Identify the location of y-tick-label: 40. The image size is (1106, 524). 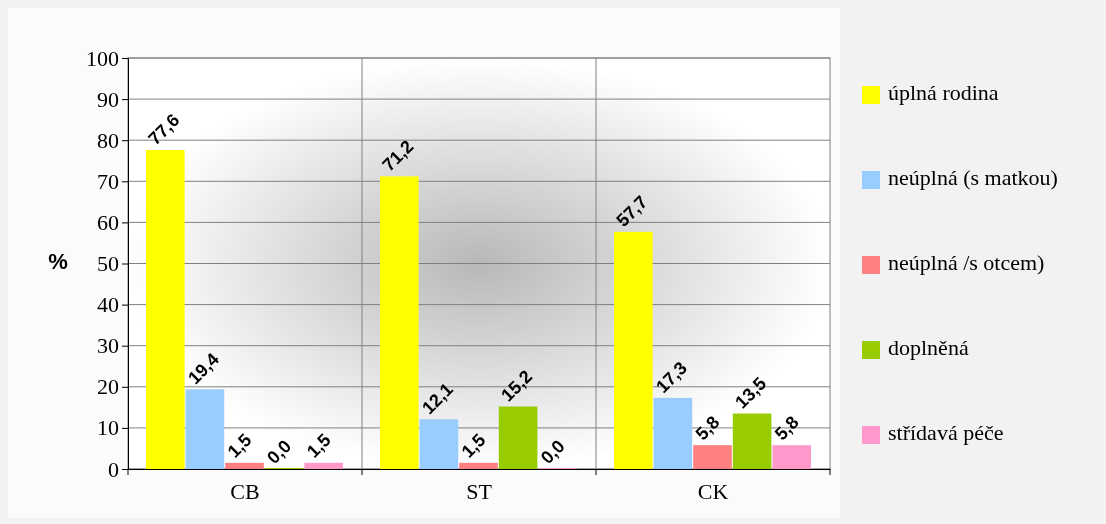
(108, 305).